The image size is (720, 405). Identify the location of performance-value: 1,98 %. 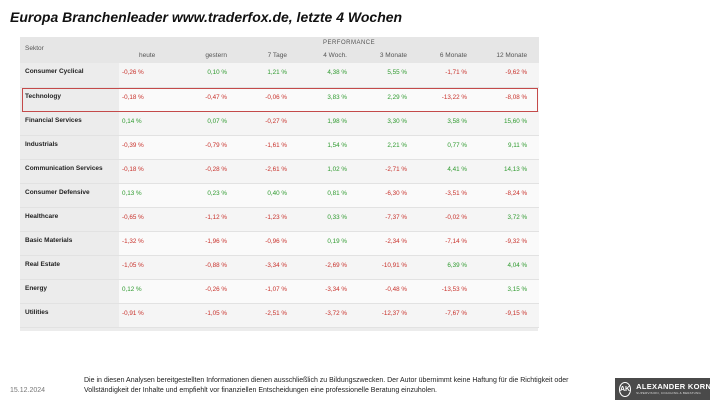
(329, 123).